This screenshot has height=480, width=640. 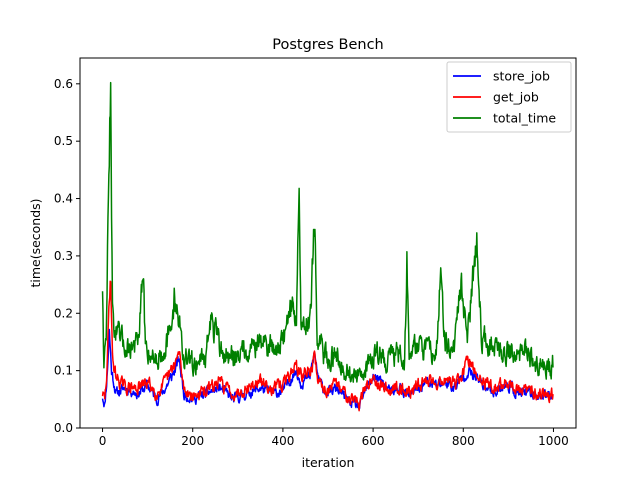 I want to click on x-tick-label: 400, so click(x=282, y=441).